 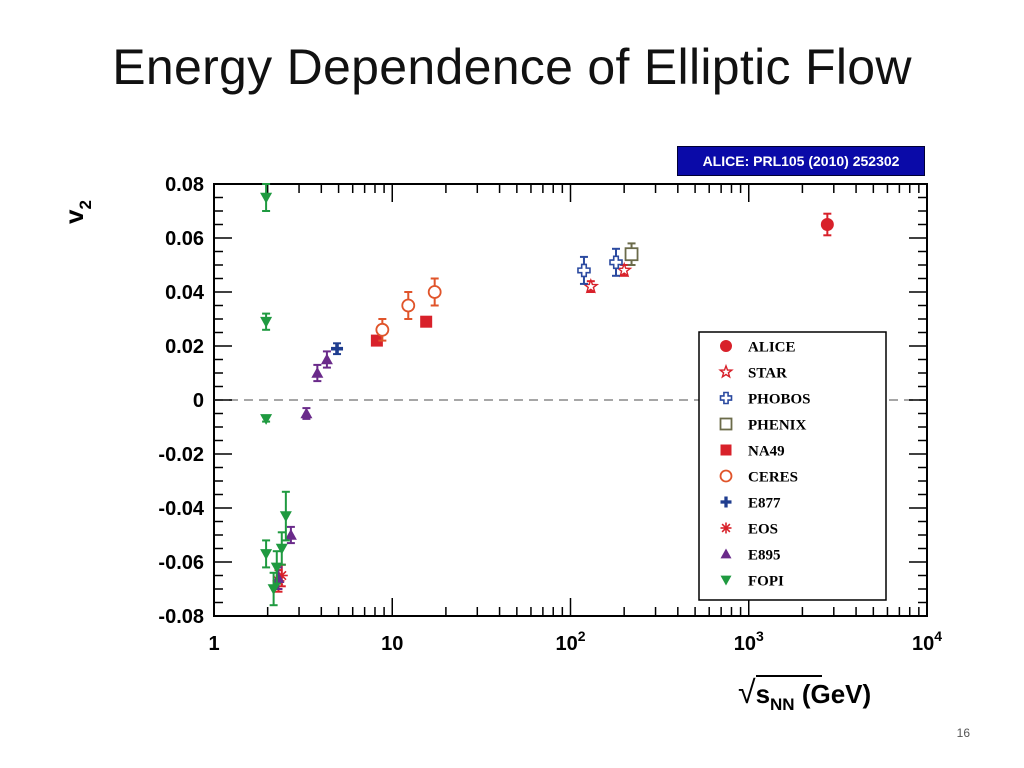 What do you see at coordinates (772, 348) in the screenshot?
I see `legend-label-alice: ALICE` at bounding box center [772, 348].